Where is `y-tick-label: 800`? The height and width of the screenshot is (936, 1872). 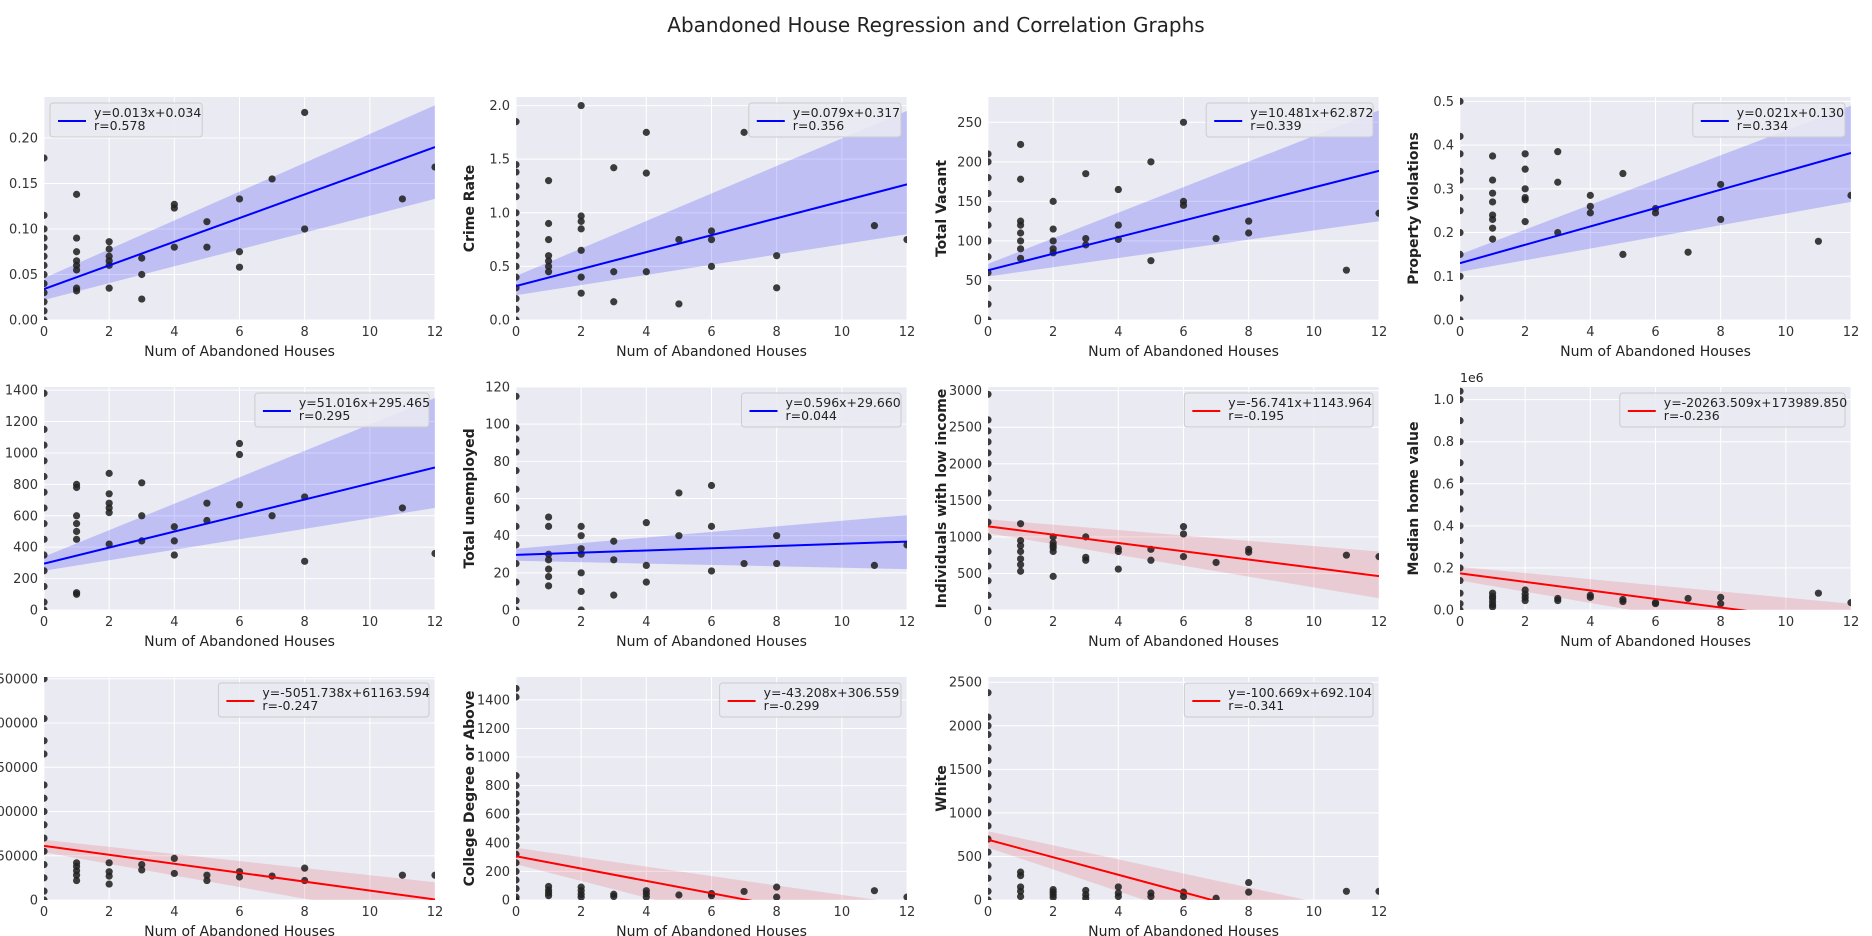
y-tick-label: 800 is located at coordinates (25, 485).